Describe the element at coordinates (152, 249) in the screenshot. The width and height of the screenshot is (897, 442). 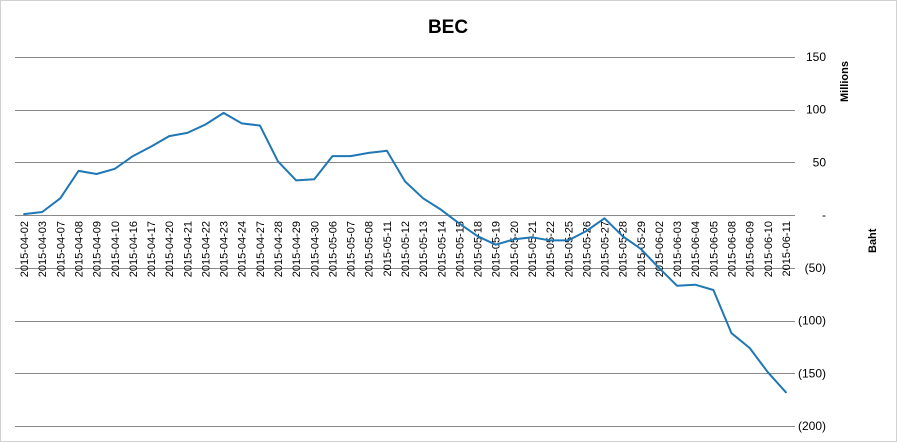
I see `x-tick-label: 2015-04-17` at that location.